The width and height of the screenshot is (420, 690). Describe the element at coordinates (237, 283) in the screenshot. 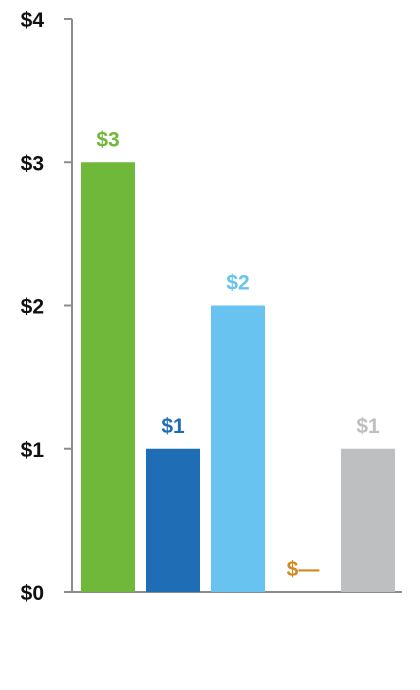

I see `bar-data-label: $2` at that location.